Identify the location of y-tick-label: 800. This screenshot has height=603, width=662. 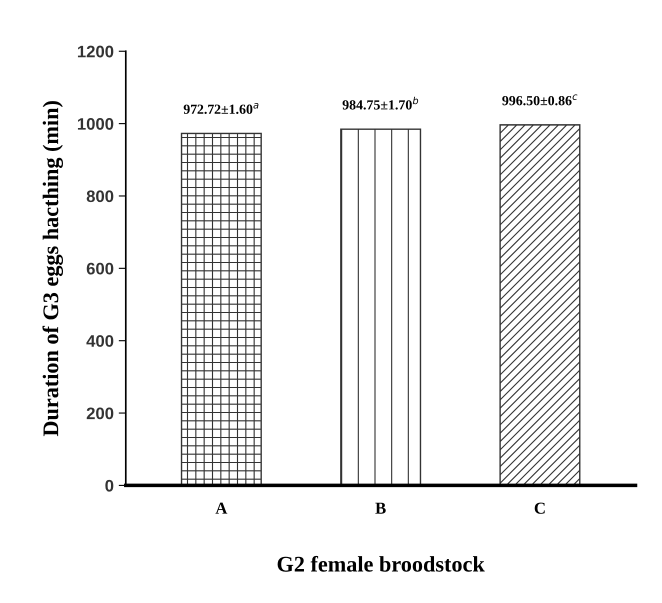
(100, 196).